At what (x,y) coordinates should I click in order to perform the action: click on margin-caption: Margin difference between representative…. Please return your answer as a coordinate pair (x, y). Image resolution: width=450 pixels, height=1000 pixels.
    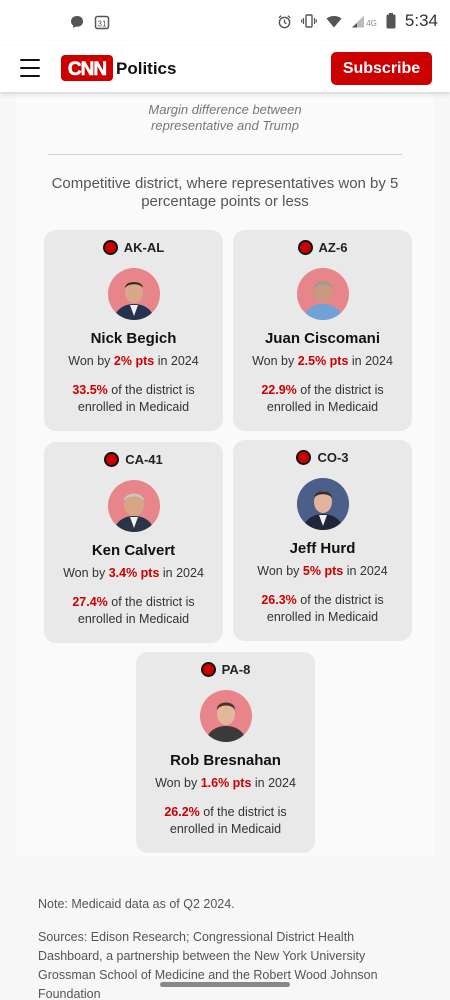
    Looking at the image, I should click on (225, 118).